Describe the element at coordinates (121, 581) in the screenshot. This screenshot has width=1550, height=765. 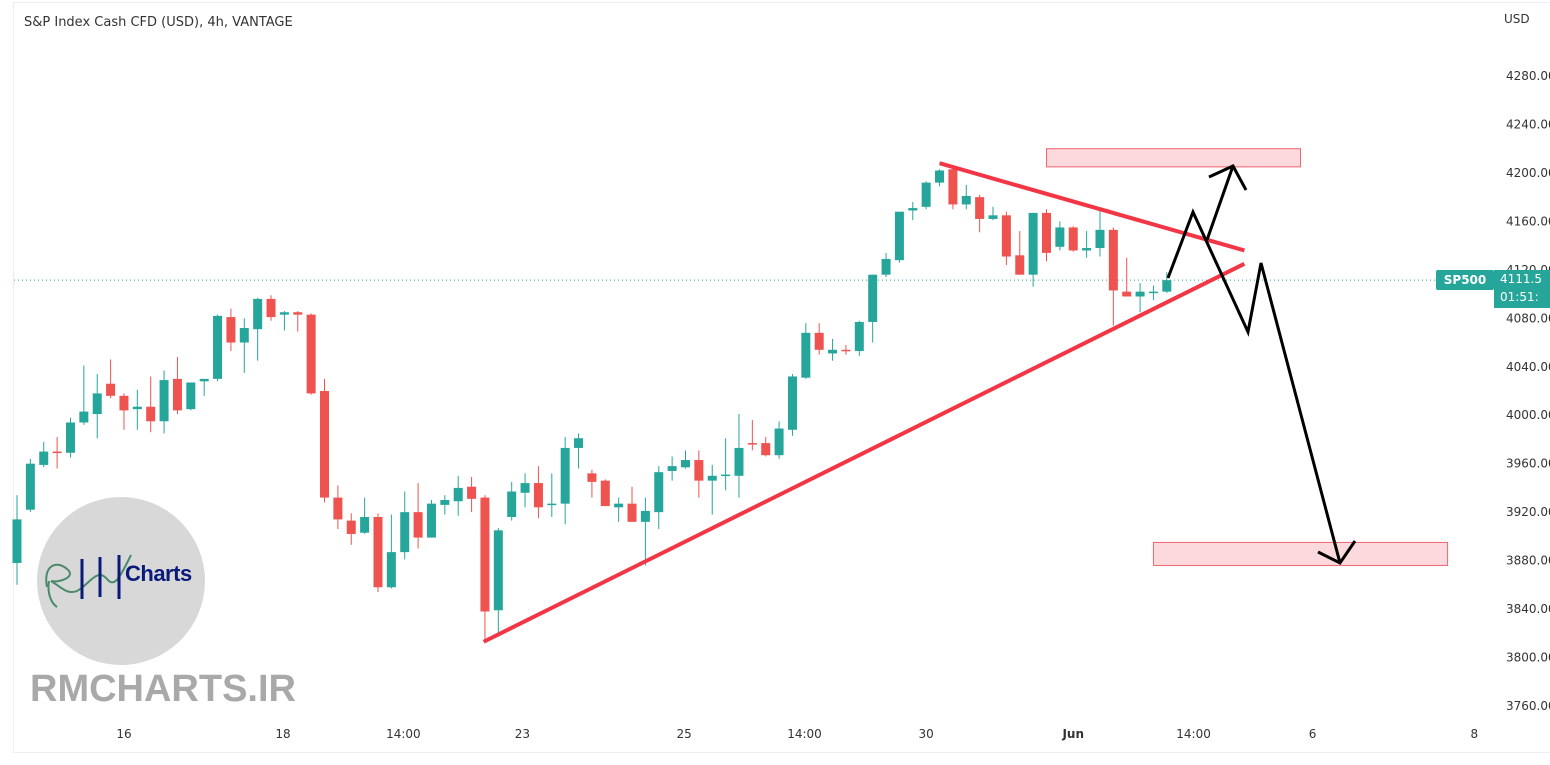
I see `rmcharts-logo: Charts` at that location.